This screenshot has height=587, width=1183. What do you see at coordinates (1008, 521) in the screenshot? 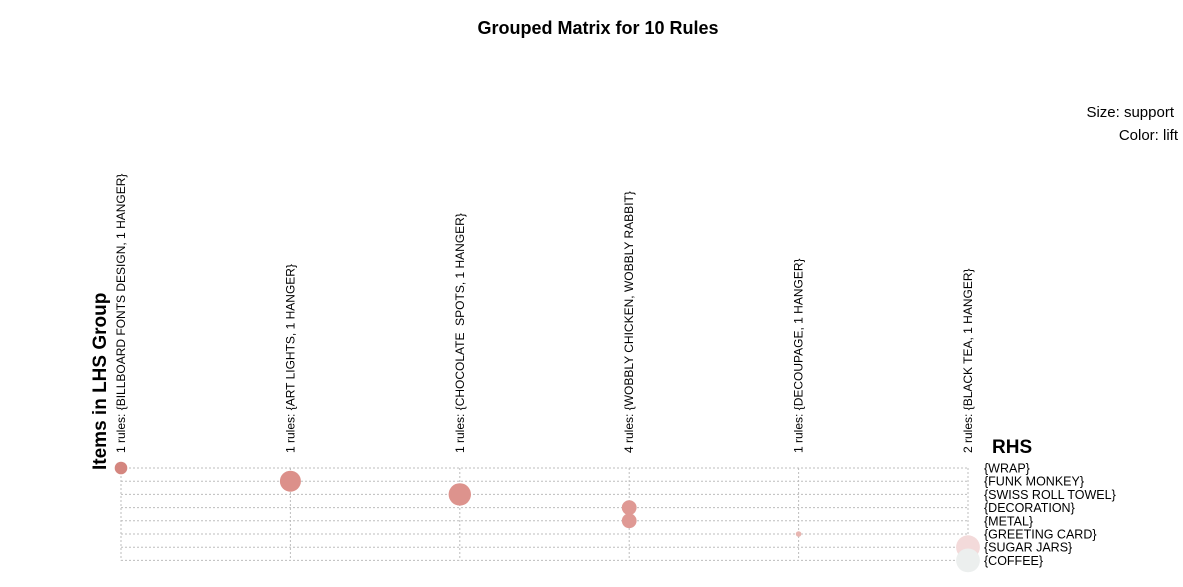
I see `rhs-item-label: {METAL}` at bounding box center [1008, 521].